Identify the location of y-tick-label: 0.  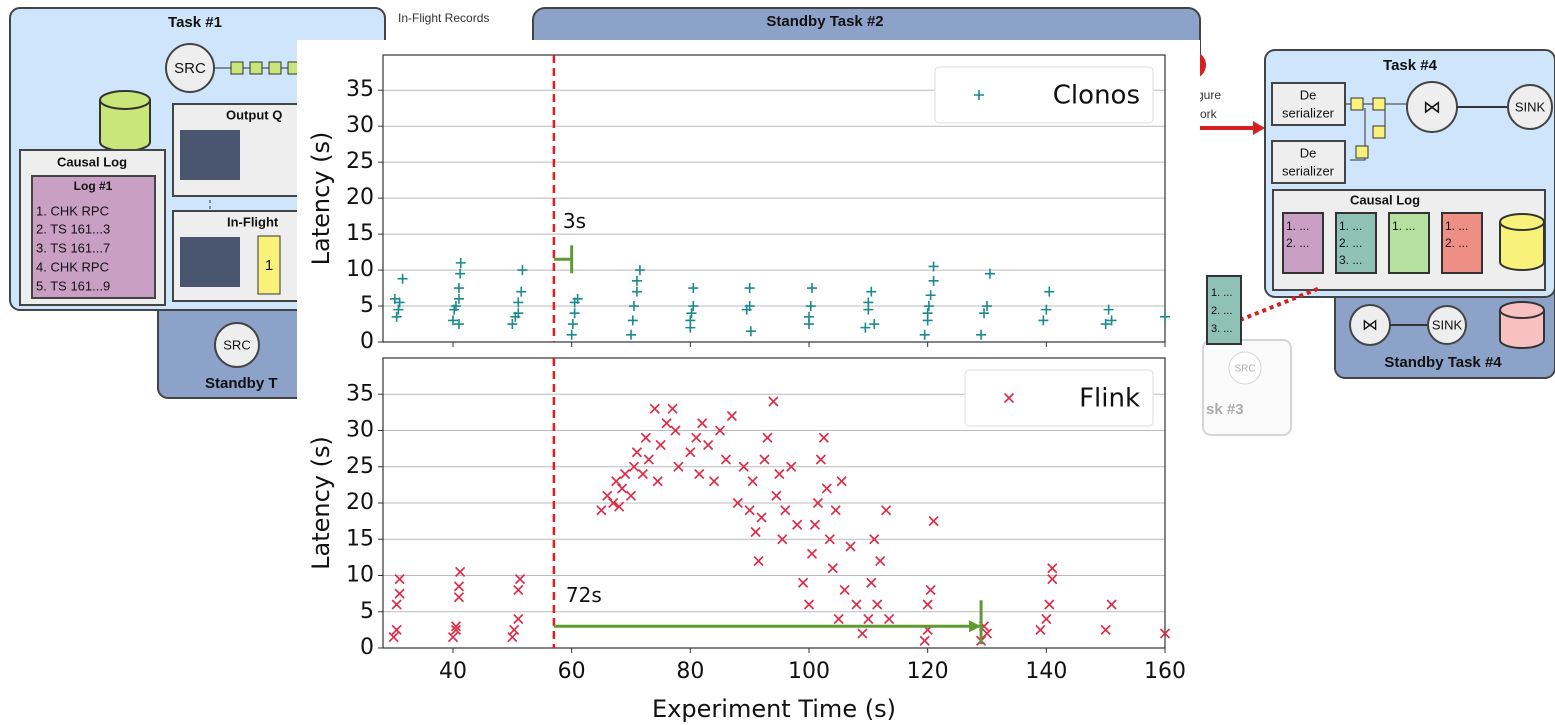
(367, 647).